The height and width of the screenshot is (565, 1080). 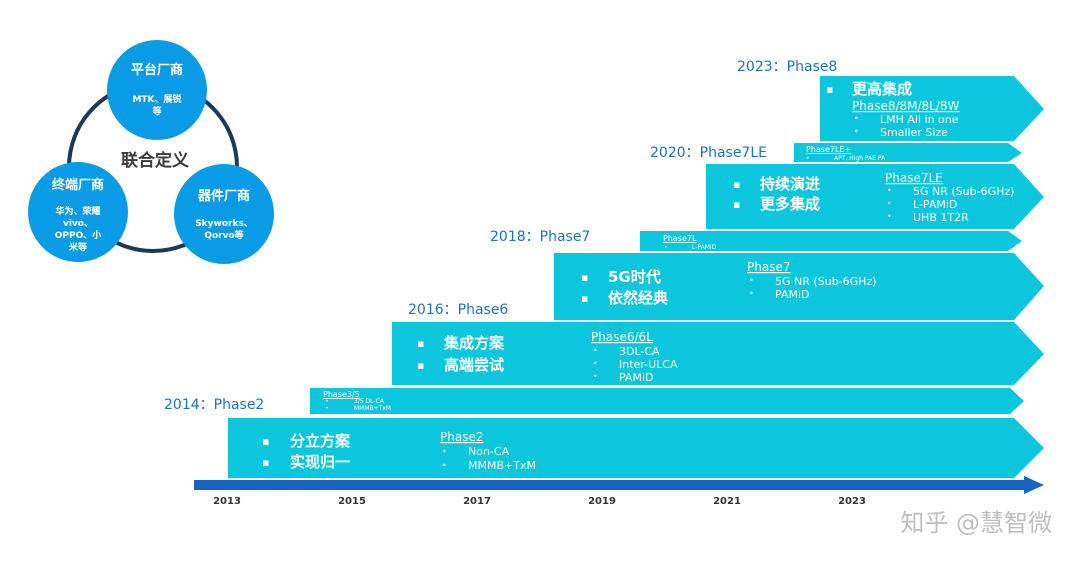 What do you see at coordinates (352, 501) in the screenshot?
I see `tick-2015: 2015` at bounding box center [352, 501].